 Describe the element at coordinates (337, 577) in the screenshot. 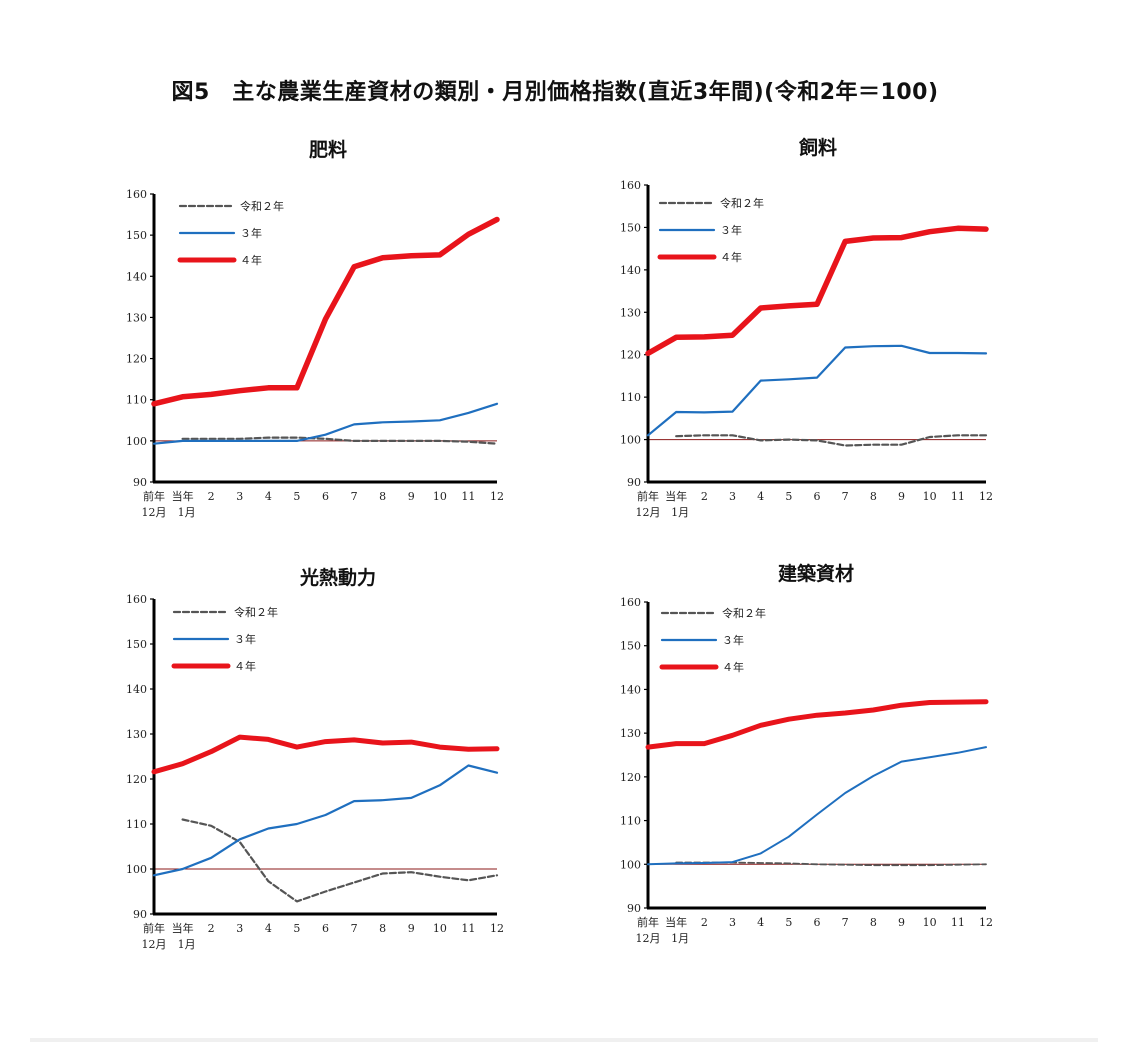

I see `chart-title: 光熱動力` at that location.